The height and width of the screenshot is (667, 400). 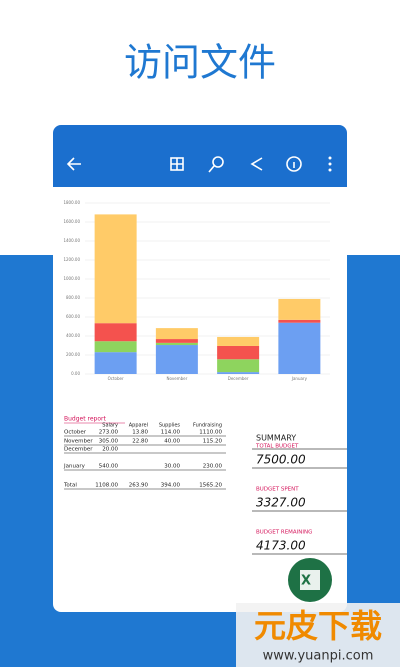 I want to click on table-cell: Total, so click(x=70, y=486).